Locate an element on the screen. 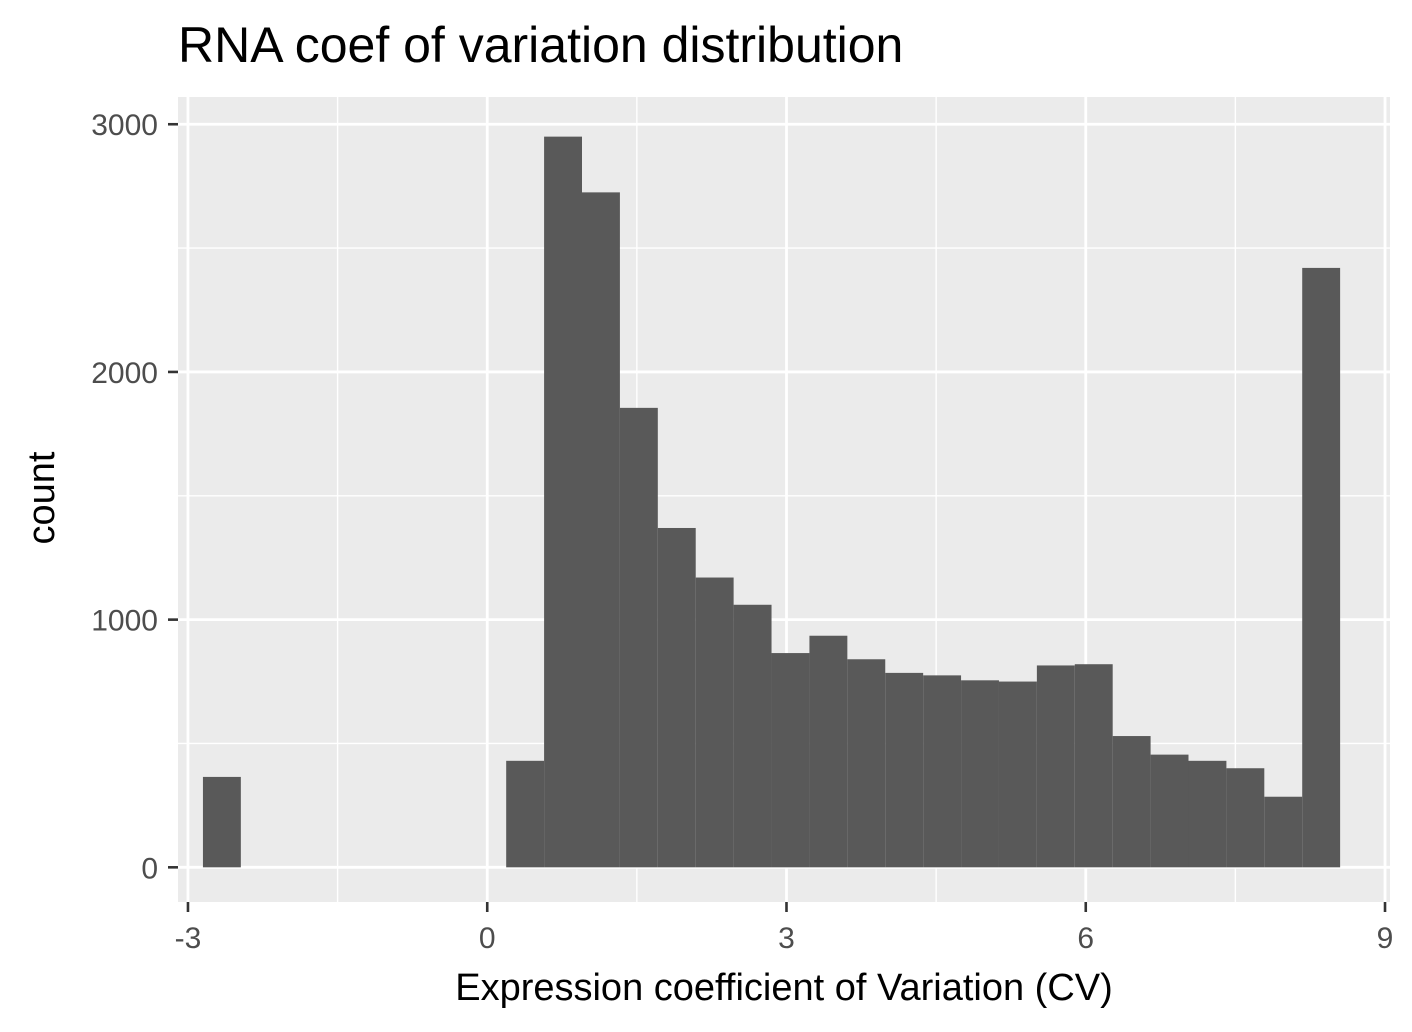  y-tick-label: 0 is located at coordinates (149, 868).